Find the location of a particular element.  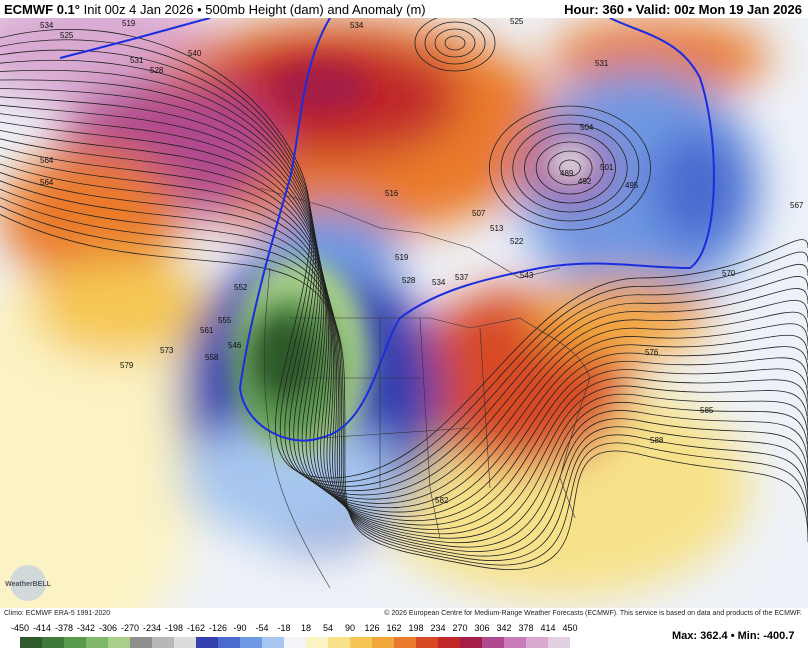

colorbar-label: -306 is located at coordinates (108, 628).